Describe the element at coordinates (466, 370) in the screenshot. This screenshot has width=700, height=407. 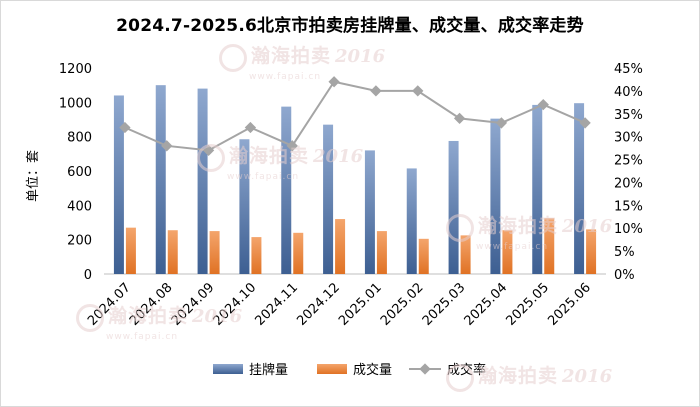
I see `legend-label-rate: 成交率` at that location.